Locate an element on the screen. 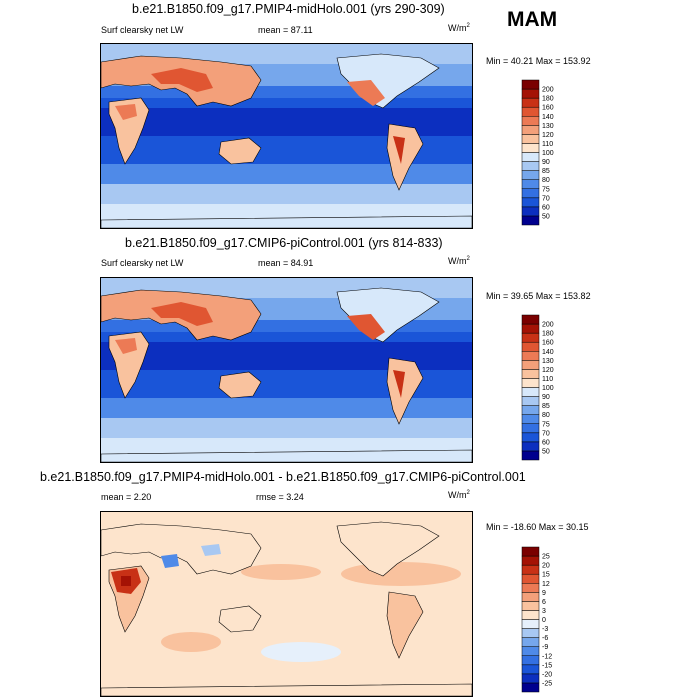 This screenshot has height=700, width=700. panel-3-units: W/m2 is located at coordinates (459, 495).